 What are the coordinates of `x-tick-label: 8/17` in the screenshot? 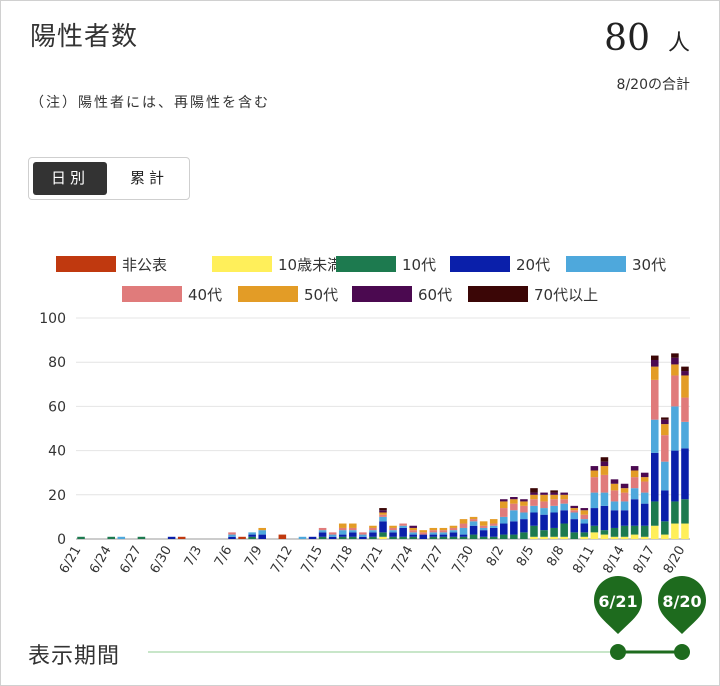 It's located at (645, 560).